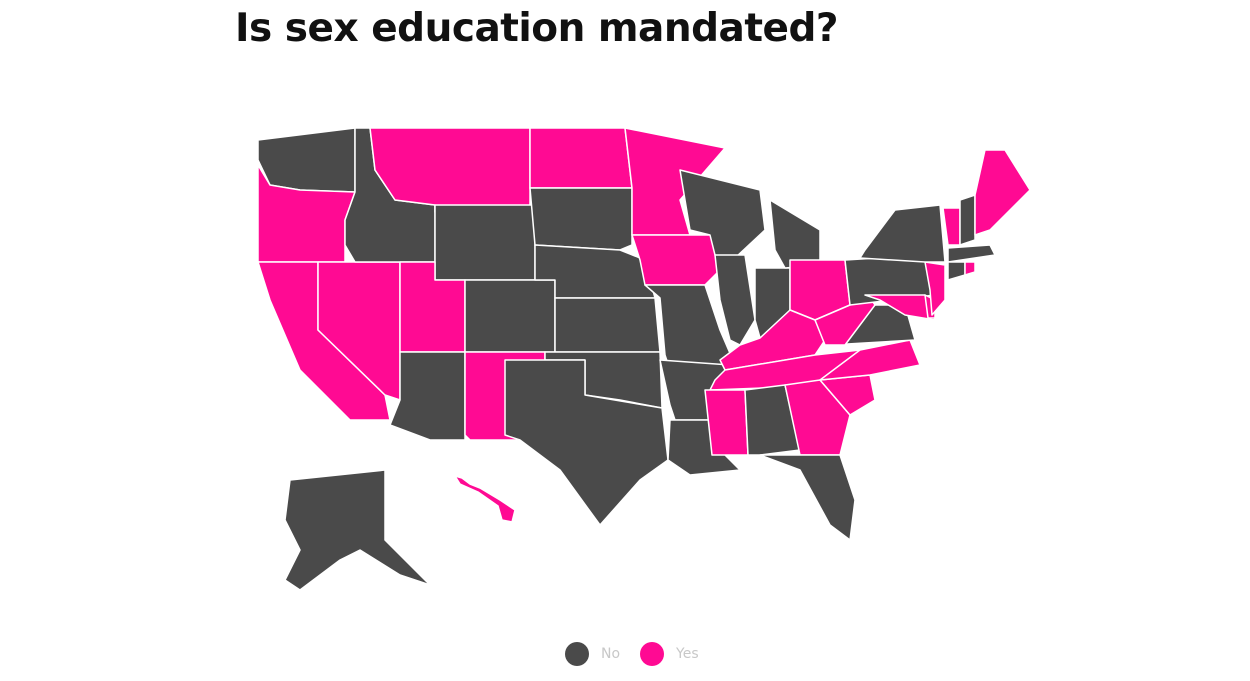 The image size is (1250, 681). What do you see at coordinates (900, 307) in the screenshot?
I see `state-md` at bounding box center [900, 307].